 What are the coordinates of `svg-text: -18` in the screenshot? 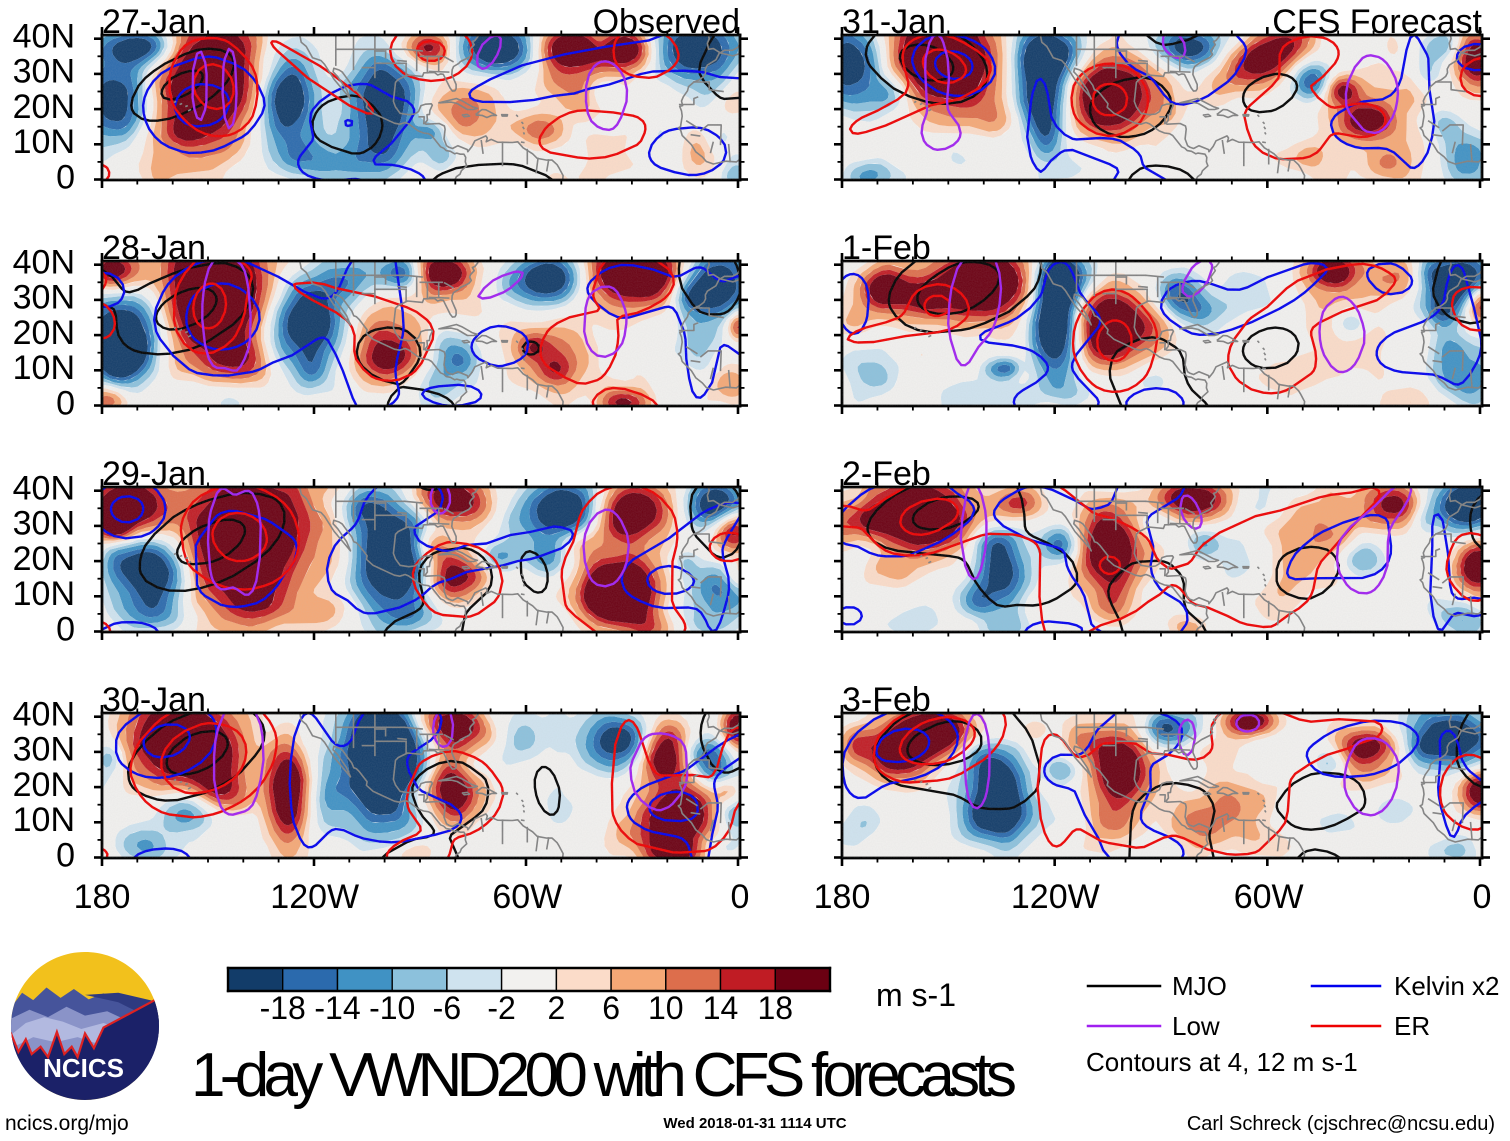 It's located at (283, 1008).